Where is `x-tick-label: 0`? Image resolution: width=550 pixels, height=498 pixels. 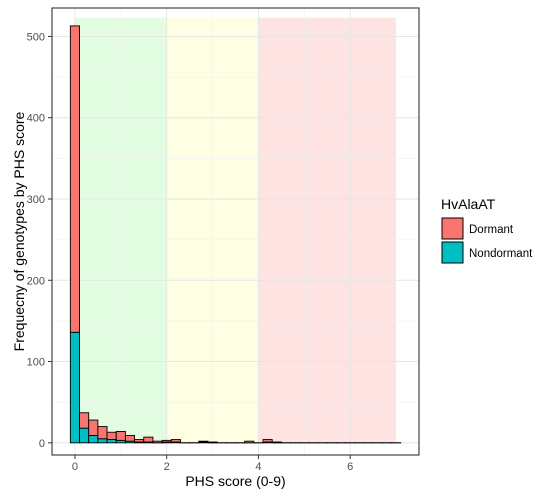 x-tick-label: 0 is located at coordinates (75, 467).